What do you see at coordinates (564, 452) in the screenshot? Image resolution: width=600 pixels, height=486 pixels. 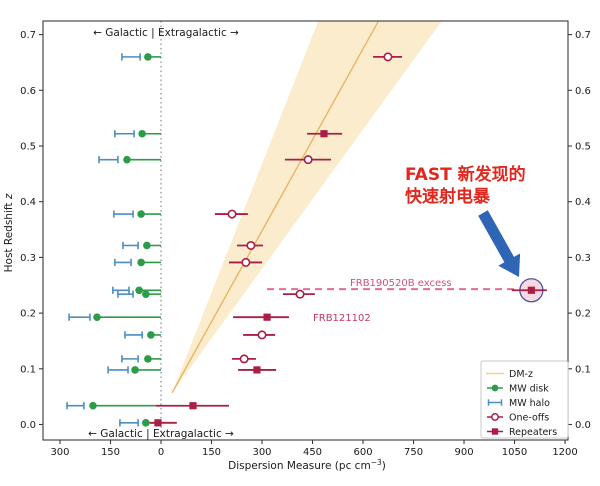 I see `x-tick-label: 1200` at bounding box center [564, 452].